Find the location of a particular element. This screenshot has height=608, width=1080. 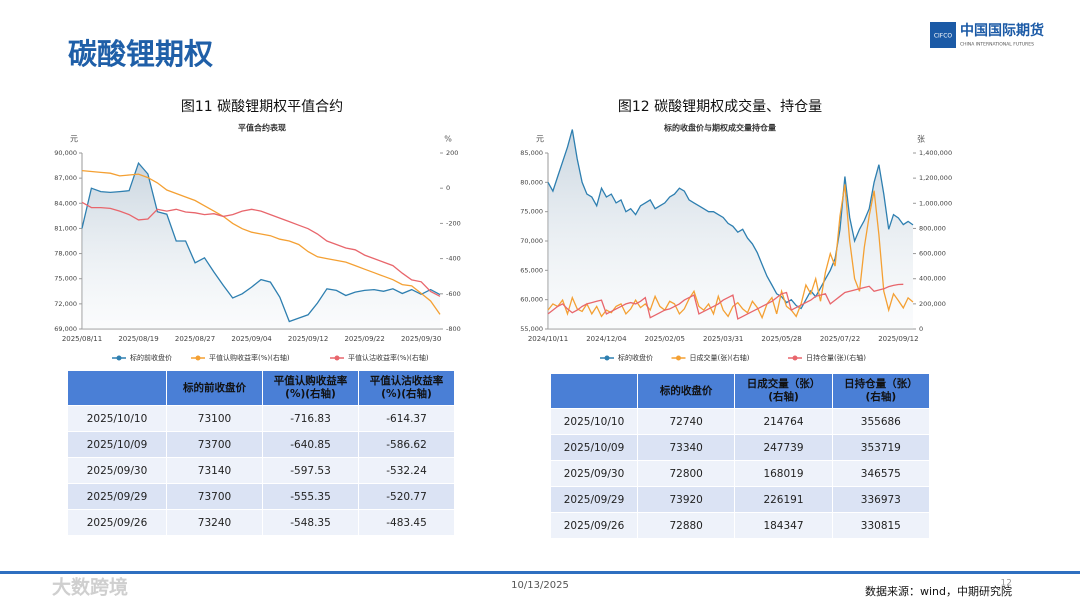

page-title: 碳酸锂期权 is located at coordinates (140, 54).